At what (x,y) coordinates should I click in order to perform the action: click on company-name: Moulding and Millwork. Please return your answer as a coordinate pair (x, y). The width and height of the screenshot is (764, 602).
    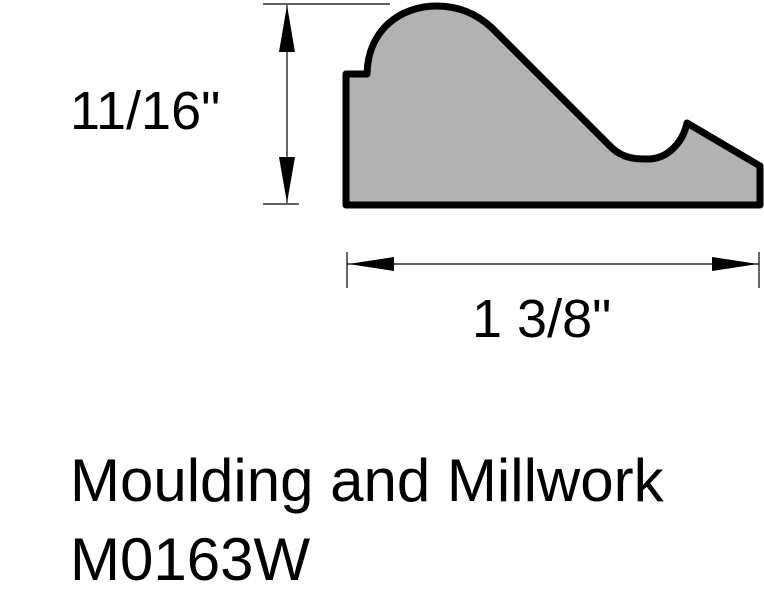
    Looking at the image, I should click on (367, 480).